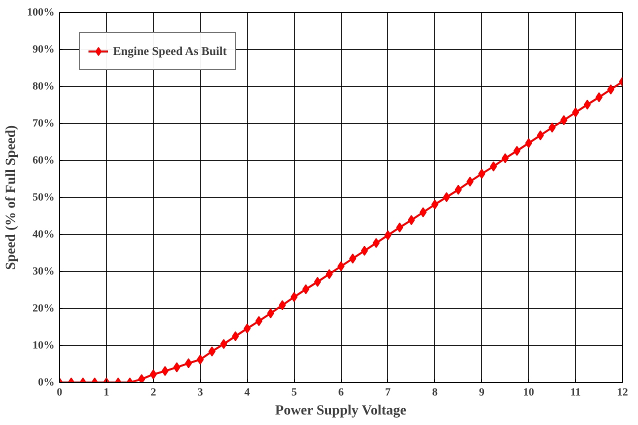 The height and width of the screenshot is (425, 638). Describe the element at coordinates (341, 392) in the screenshot. I see `x-tick-label: 6` at that location.